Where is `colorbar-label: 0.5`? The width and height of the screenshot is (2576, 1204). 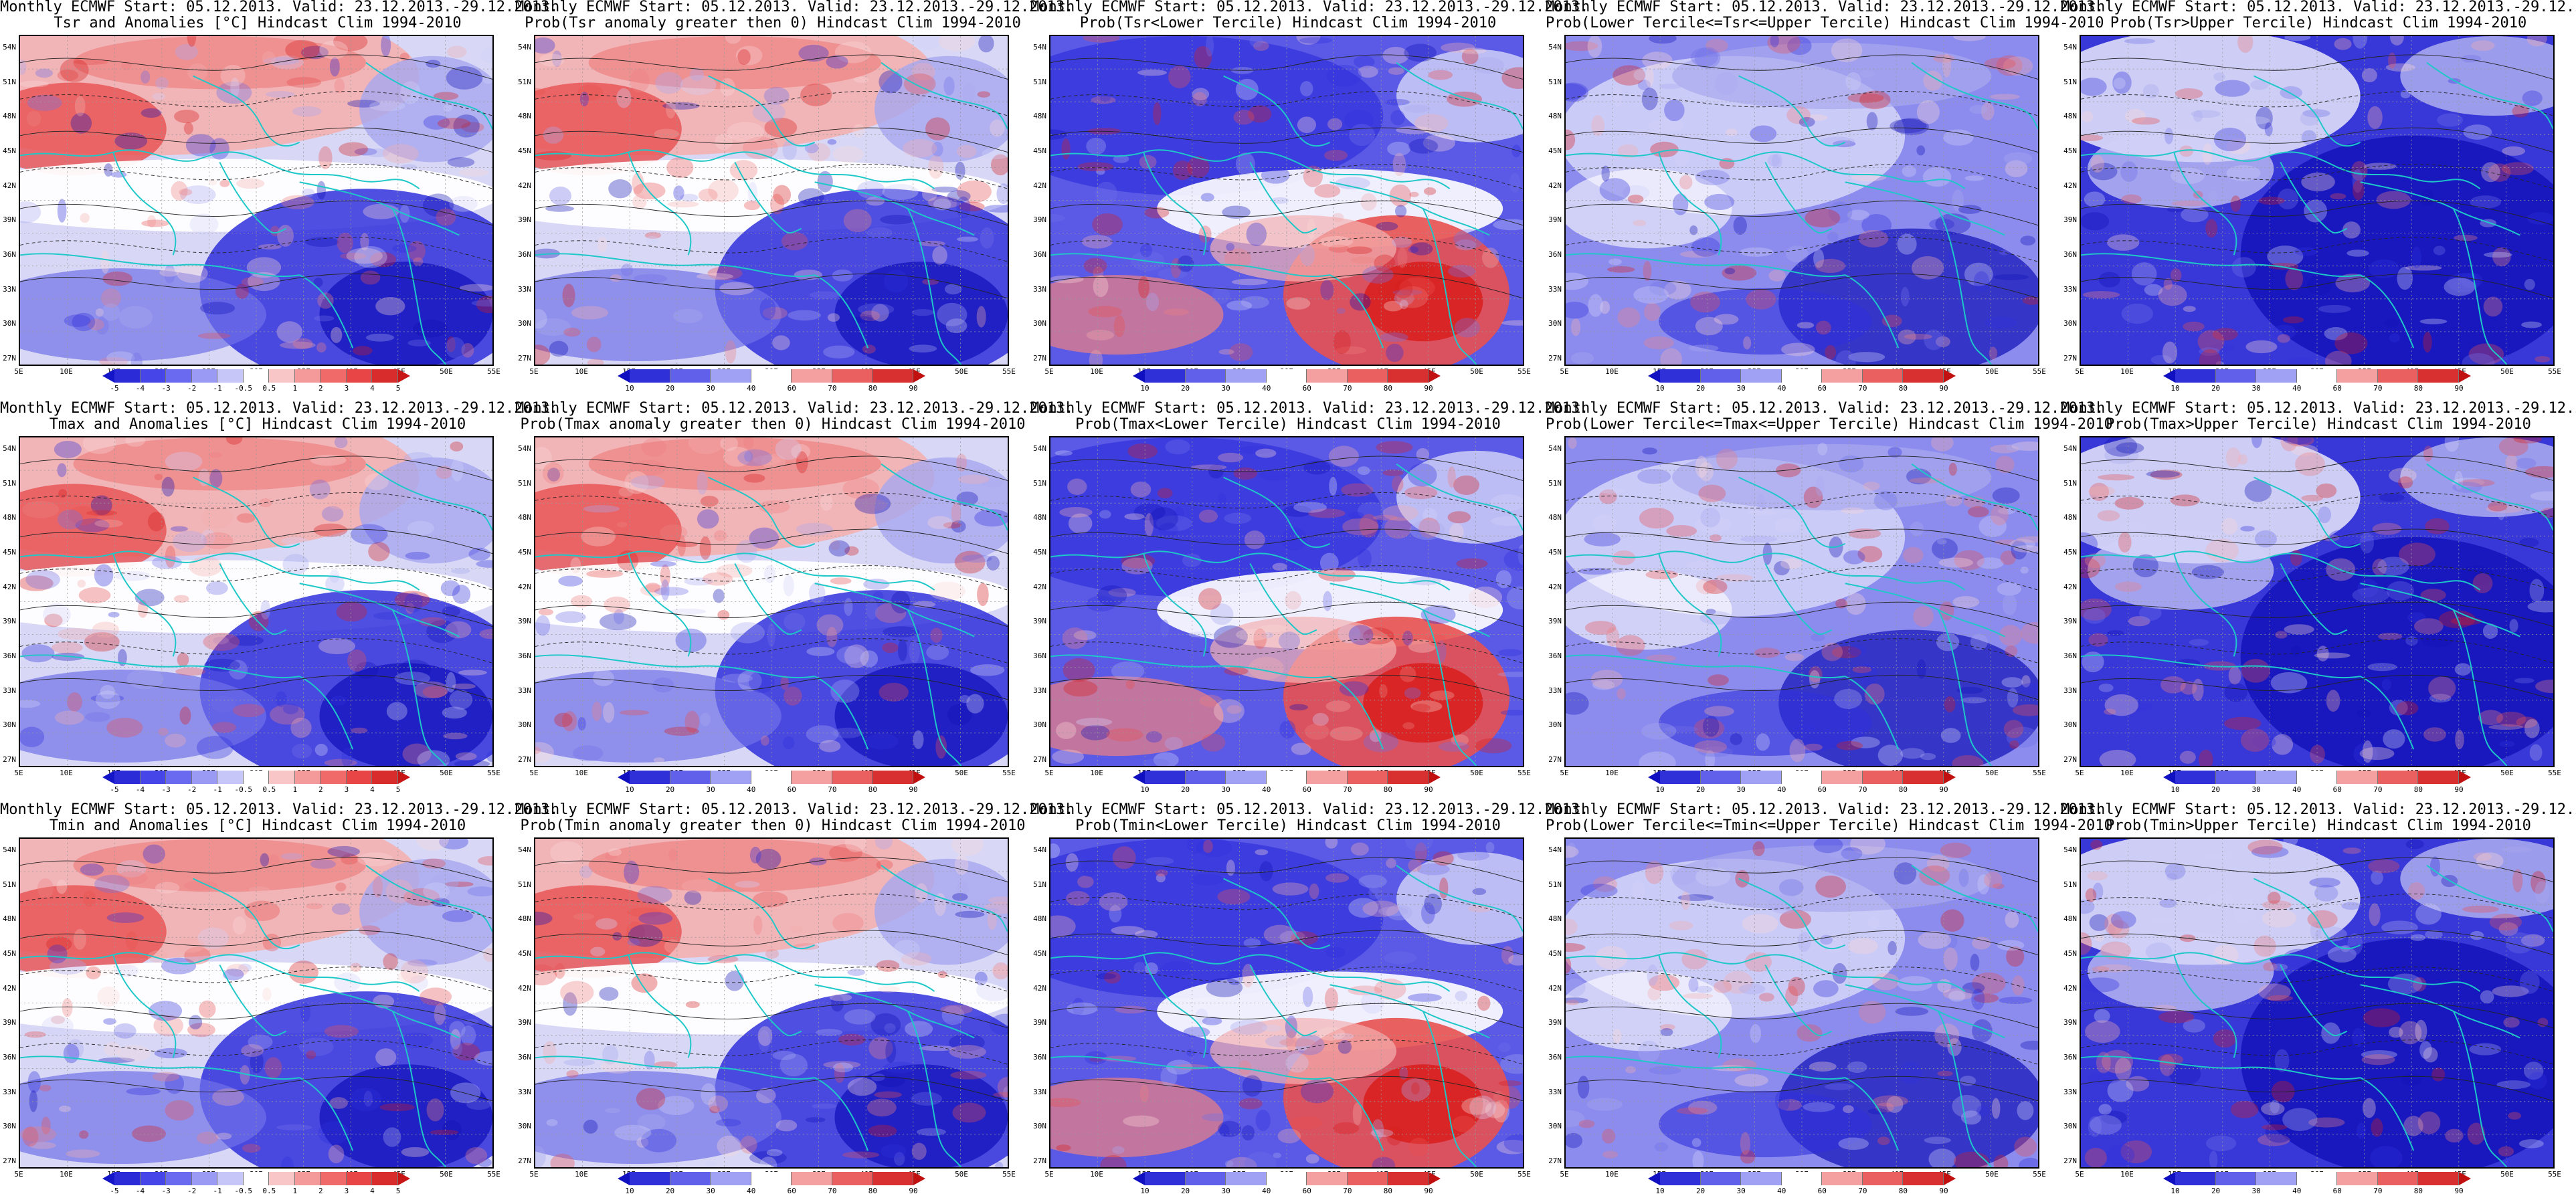 colorbar-label: 0.5 is located at coordinates (269, 1191).